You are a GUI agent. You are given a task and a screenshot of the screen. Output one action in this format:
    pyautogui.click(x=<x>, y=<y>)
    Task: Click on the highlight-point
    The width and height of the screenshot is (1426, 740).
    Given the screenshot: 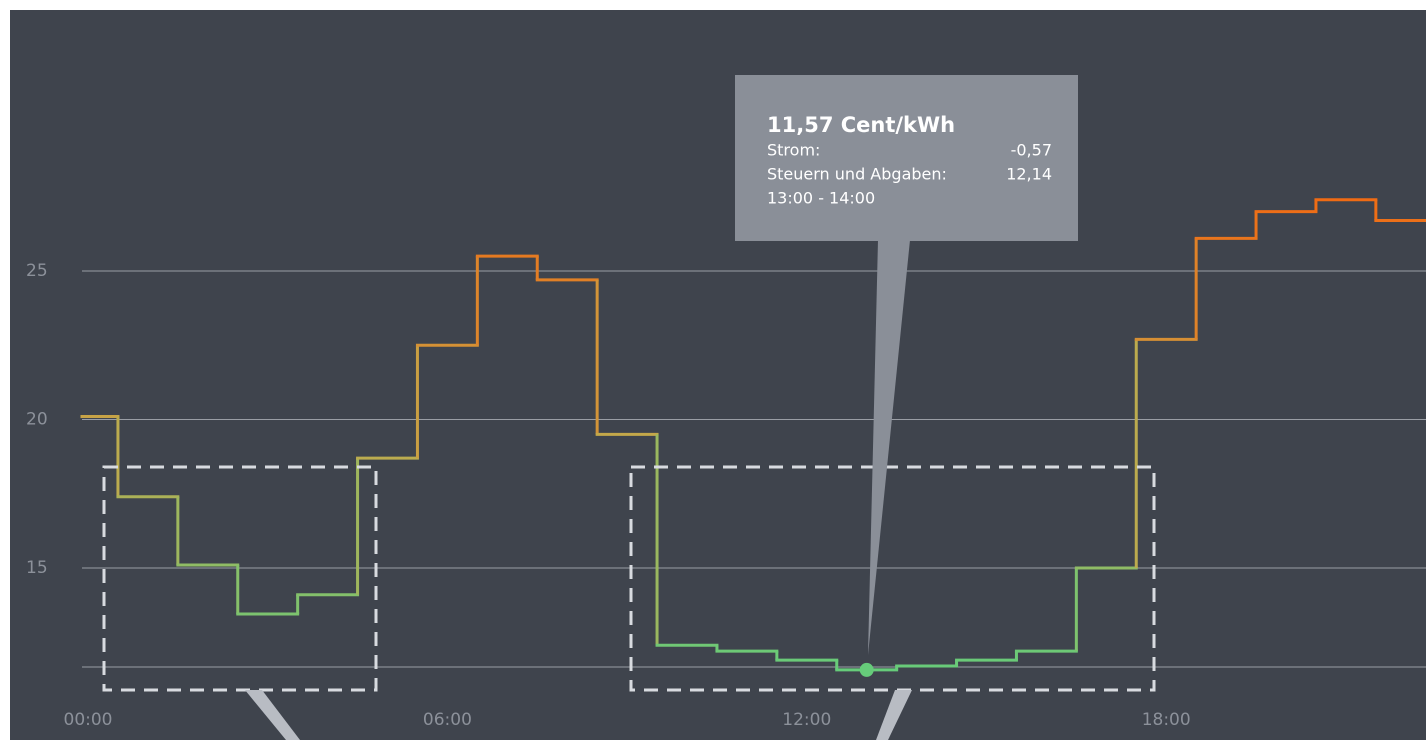 What is the action you would take?
    pyautogui.click(x=866, y=669)
    